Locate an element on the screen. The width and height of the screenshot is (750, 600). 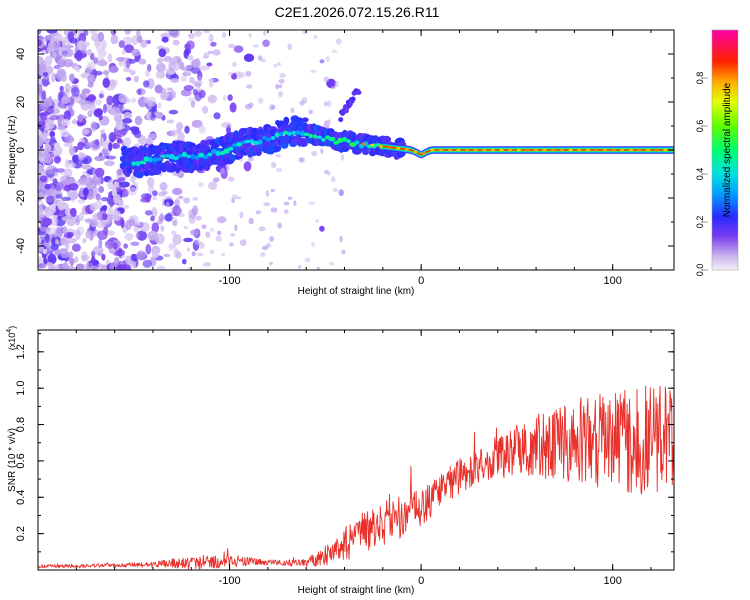
spectrogram-xtick-label: 0 is located at coordinates (421, 281).